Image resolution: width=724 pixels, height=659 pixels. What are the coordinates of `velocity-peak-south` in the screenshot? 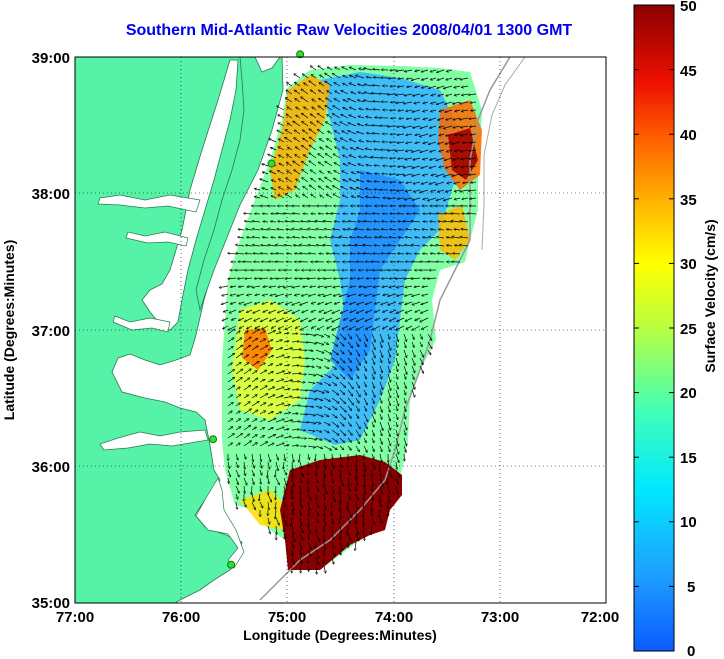 It's located at (341, 512).